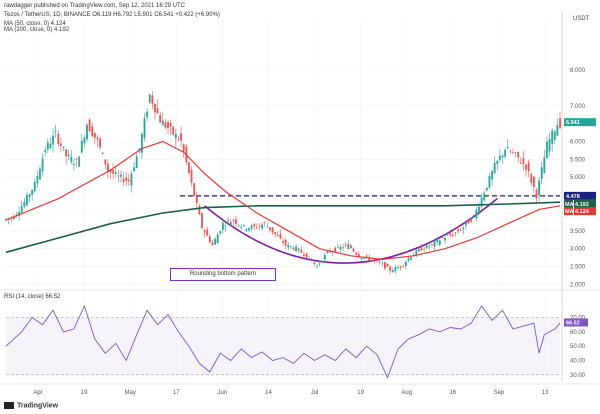 The image size is (600, 414). Describe the element at coordinates (580, 122) in the screenshot. I see `current-price-badge-bg` at that location.